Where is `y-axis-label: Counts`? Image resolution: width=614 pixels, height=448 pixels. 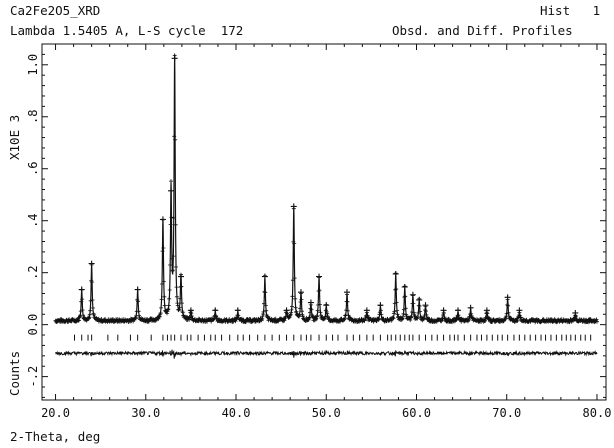 y-axis-label: Counts is located at coordinates (14, 373).